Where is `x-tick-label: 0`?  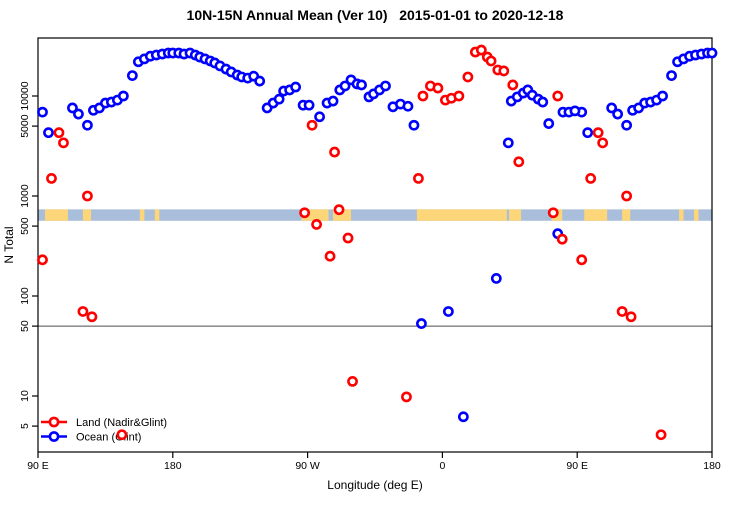
x-tick-label: 0 is located at coordinates (442, 466).